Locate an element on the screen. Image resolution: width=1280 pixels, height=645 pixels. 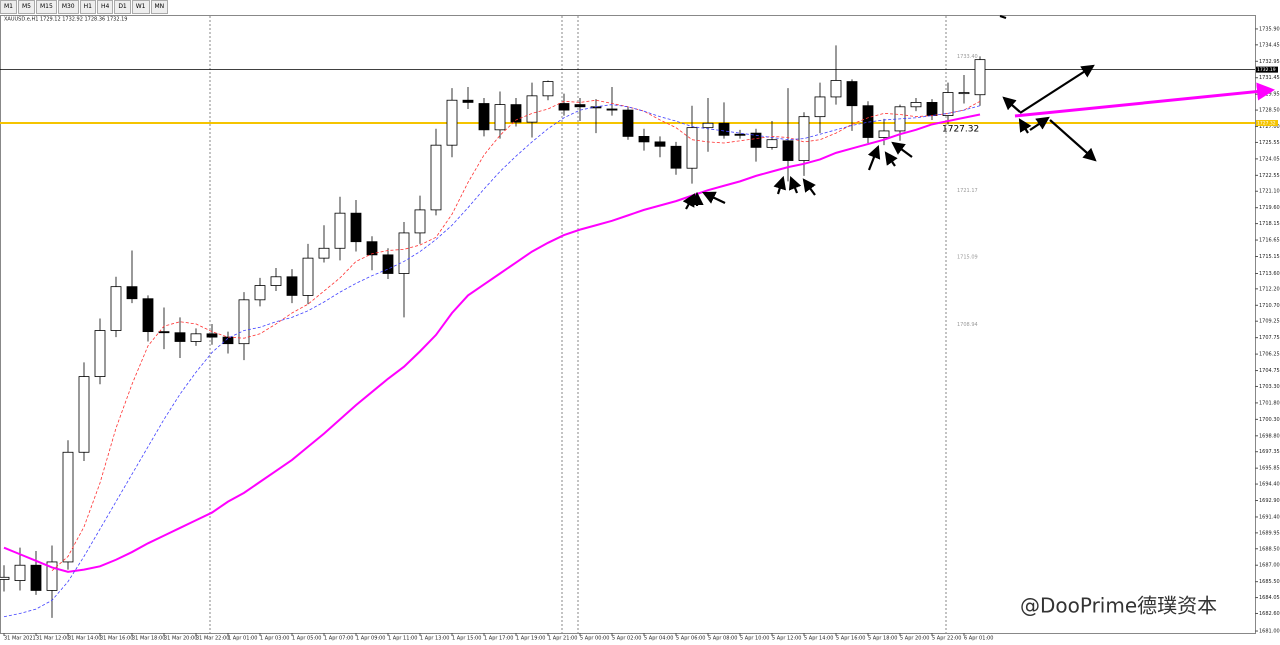
y-tick-label: 1729.95 is located at coordinates (1269, 95).